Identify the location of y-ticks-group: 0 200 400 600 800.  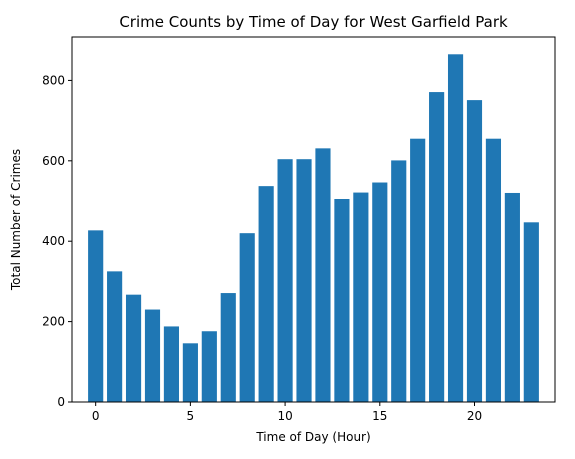
(57, 241).